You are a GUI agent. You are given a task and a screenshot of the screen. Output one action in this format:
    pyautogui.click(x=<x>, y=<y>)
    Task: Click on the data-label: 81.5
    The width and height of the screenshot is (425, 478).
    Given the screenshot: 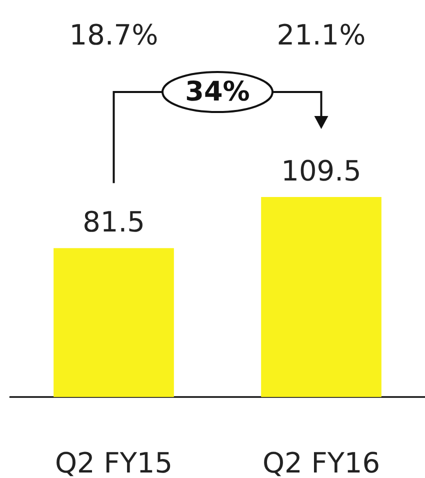 What is the action you would take?
    pyautogui.click(x=113, y=222)
    